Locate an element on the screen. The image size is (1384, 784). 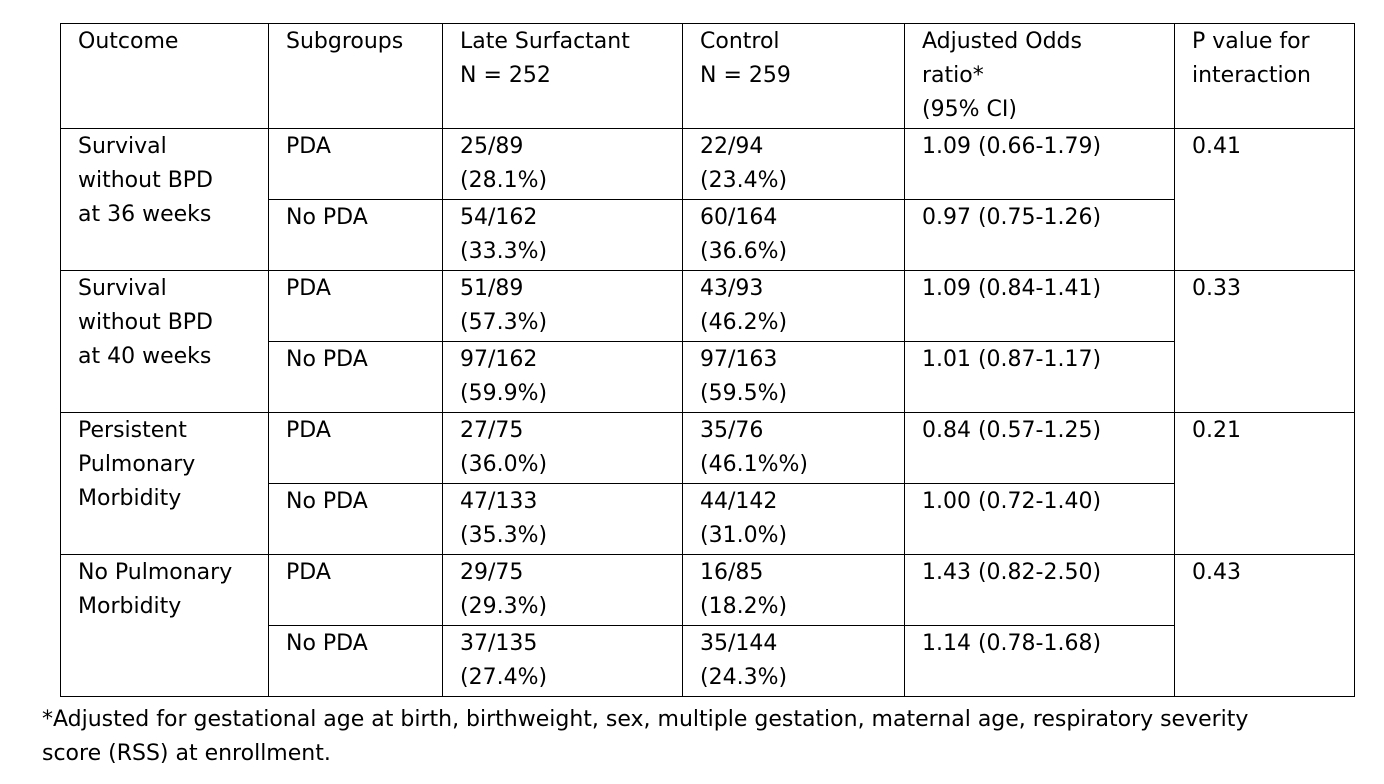
outcome-cell: Survival without BPD at 40 weeks is located at coordinates (164, 341).